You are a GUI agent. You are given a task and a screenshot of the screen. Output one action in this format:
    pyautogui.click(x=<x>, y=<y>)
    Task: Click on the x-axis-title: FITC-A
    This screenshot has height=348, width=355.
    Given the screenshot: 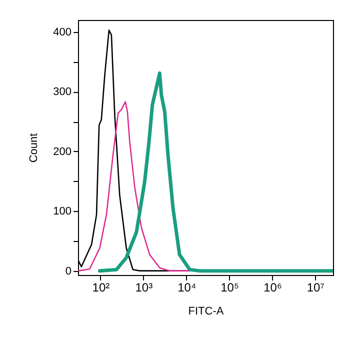 What is the action you would take?
    pyautogui.click(x=206, y=312)
    